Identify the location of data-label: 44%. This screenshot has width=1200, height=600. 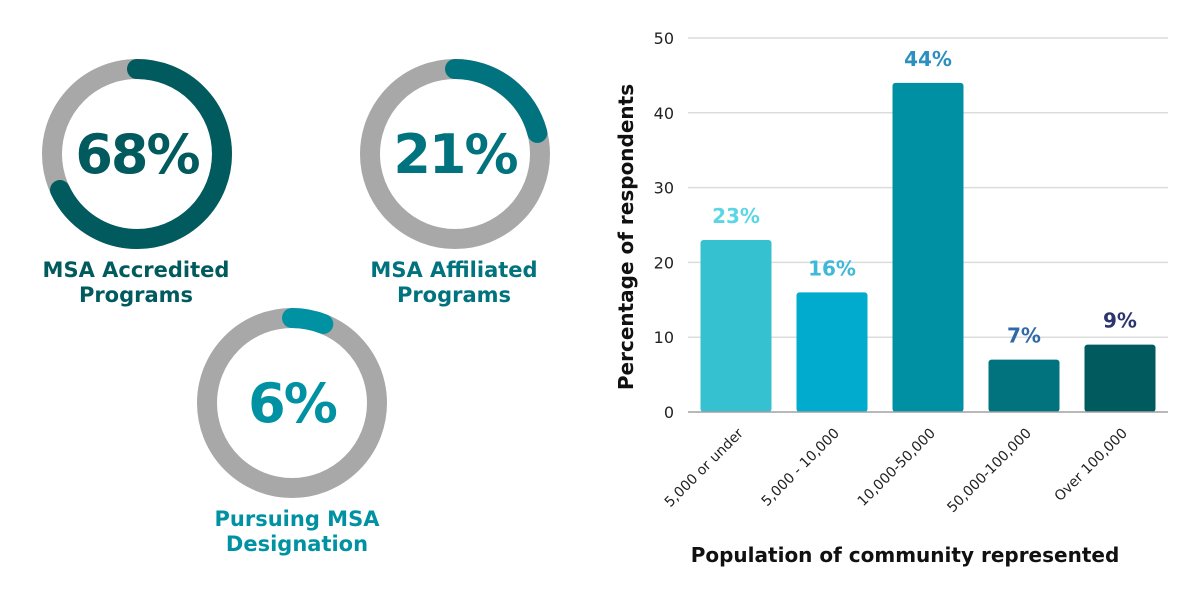
(928, 59).